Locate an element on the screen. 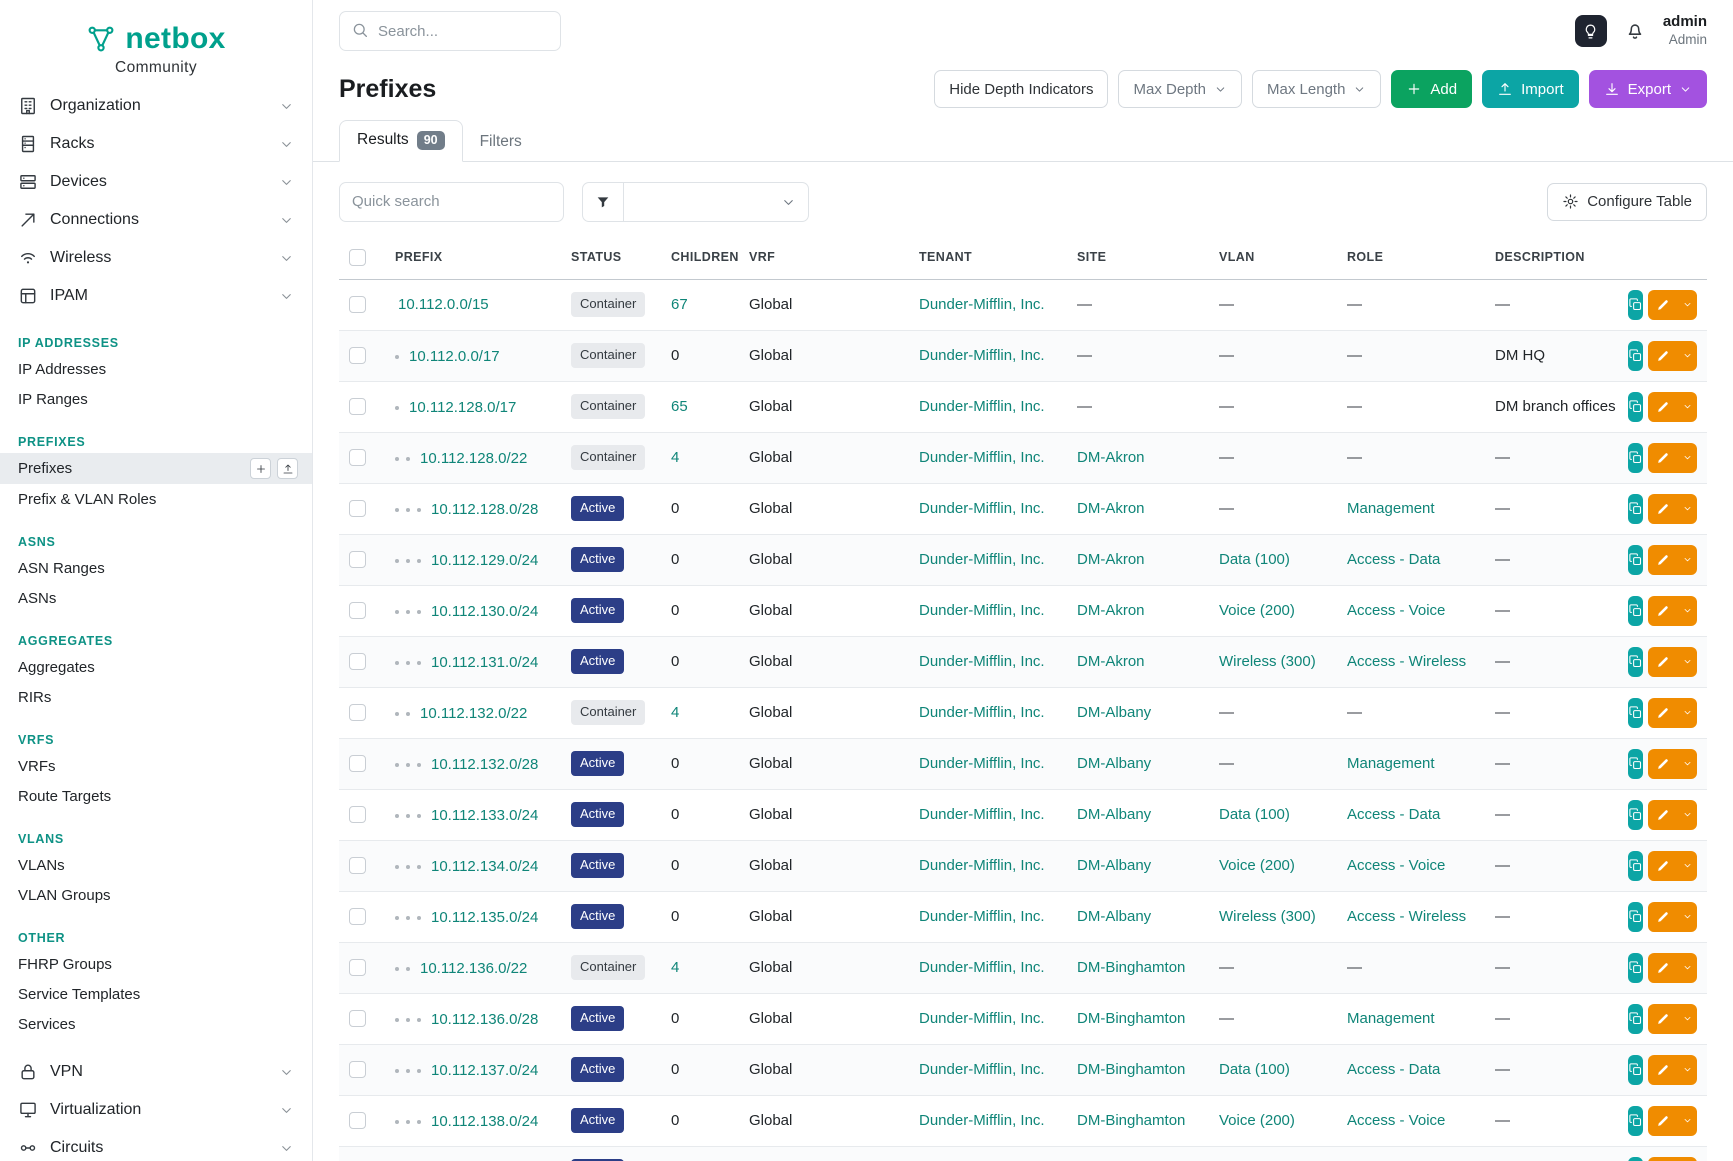 The image size is (1733, 1161). column-header-vlan: VLAN is located at coordinates (1273, 257).